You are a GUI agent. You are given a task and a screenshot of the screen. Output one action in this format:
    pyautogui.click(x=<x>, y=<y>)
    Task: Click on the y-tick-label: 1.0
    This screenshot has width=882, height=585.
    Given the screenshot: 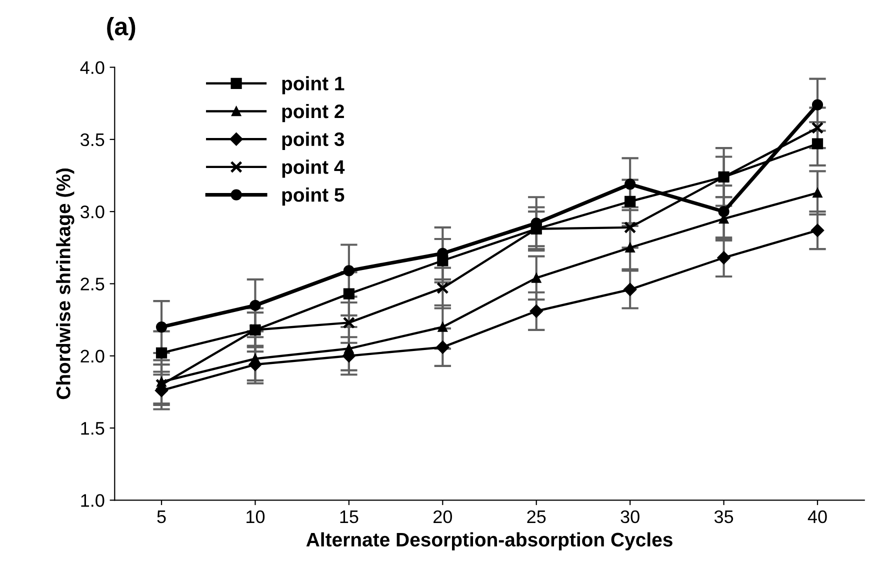 What is the action you would take?
    pyautogui.click(x=92, y=500)
    